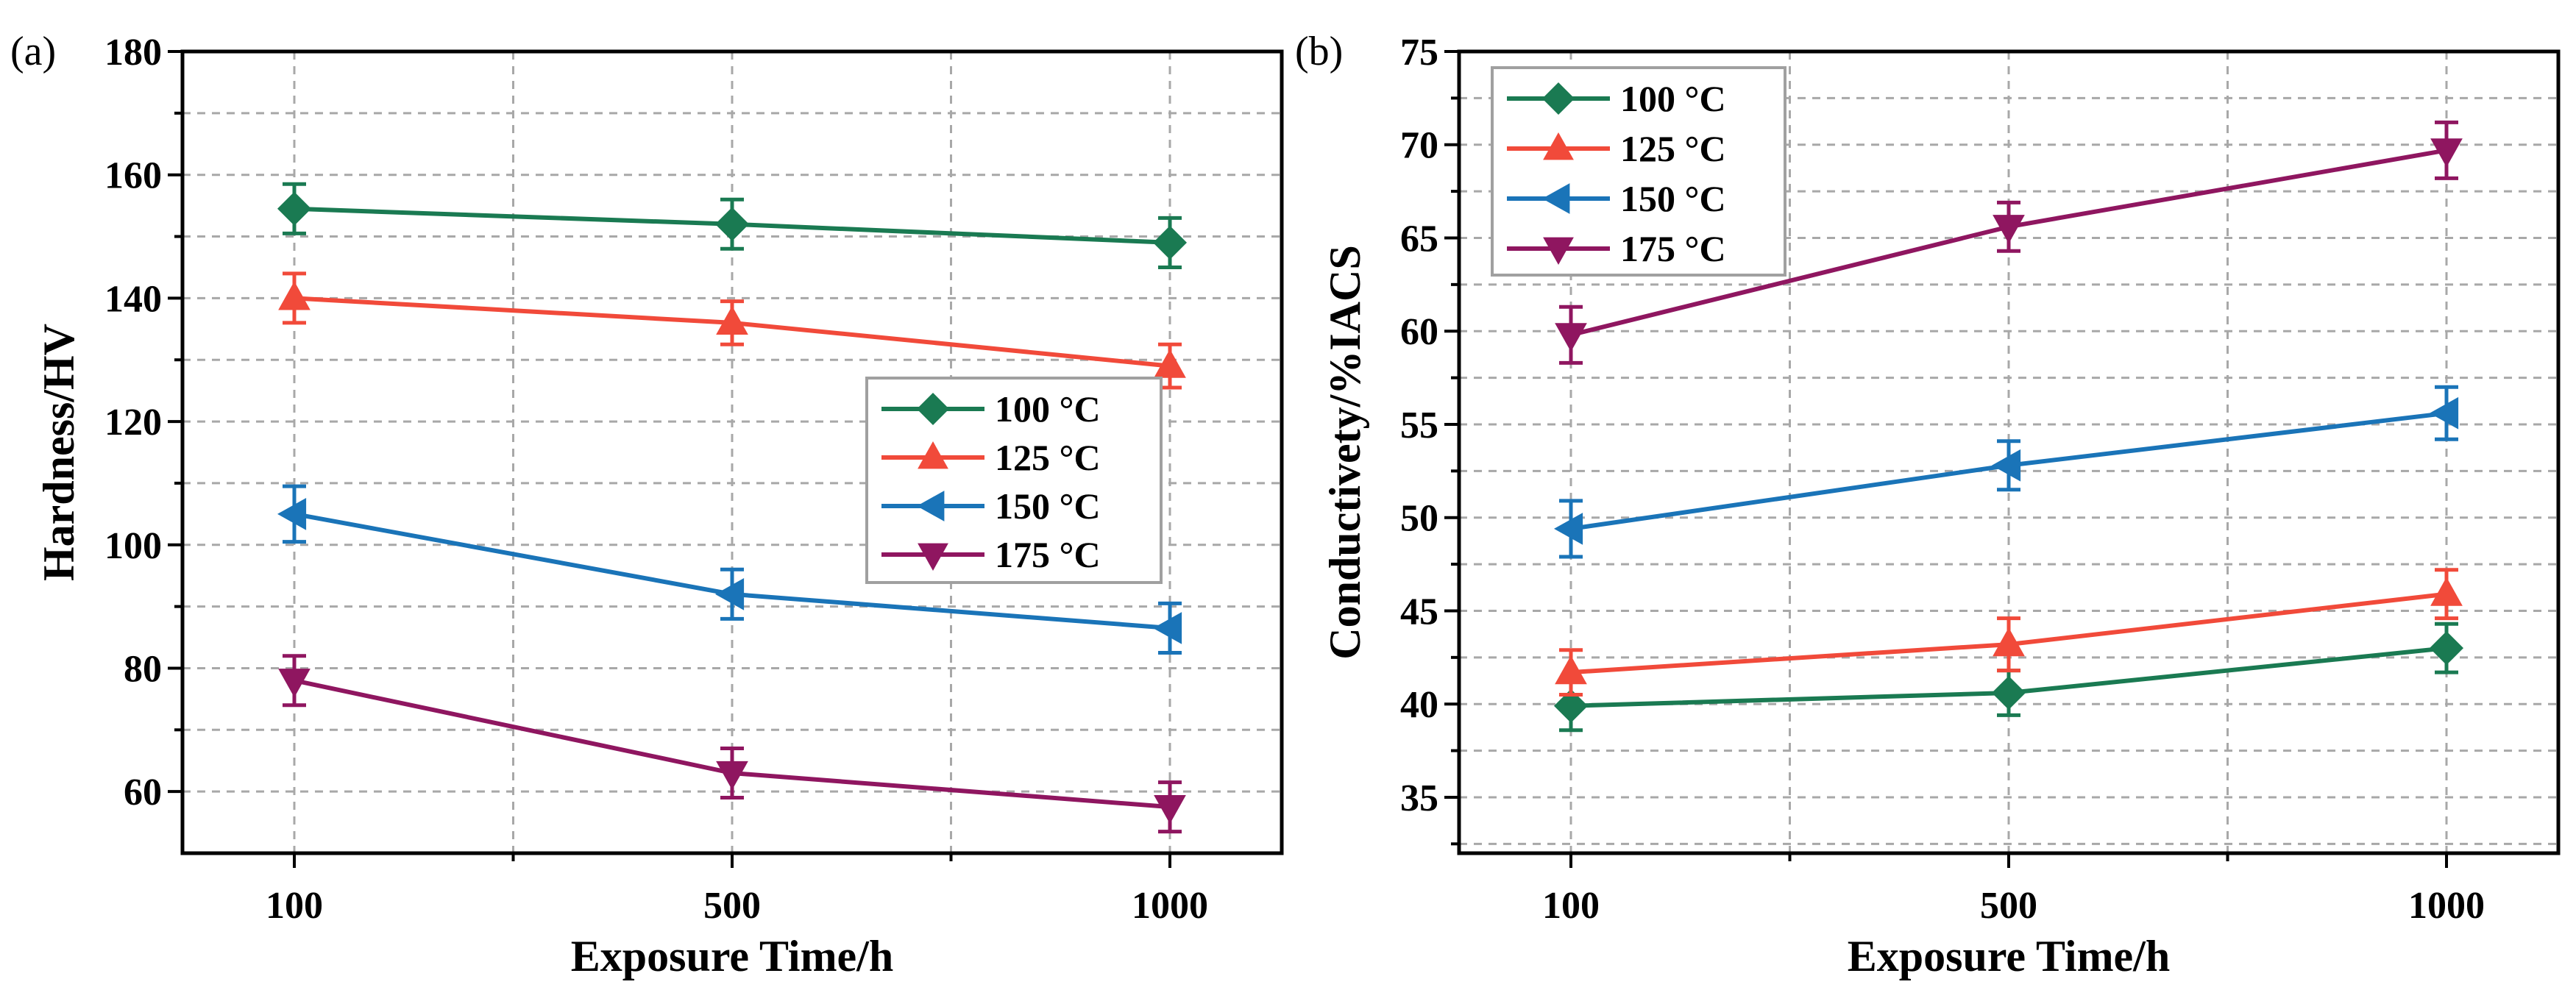  Describe the element at coordinates (133, 176) in the screenshot. I see `y-tick-label: 160` at that location.